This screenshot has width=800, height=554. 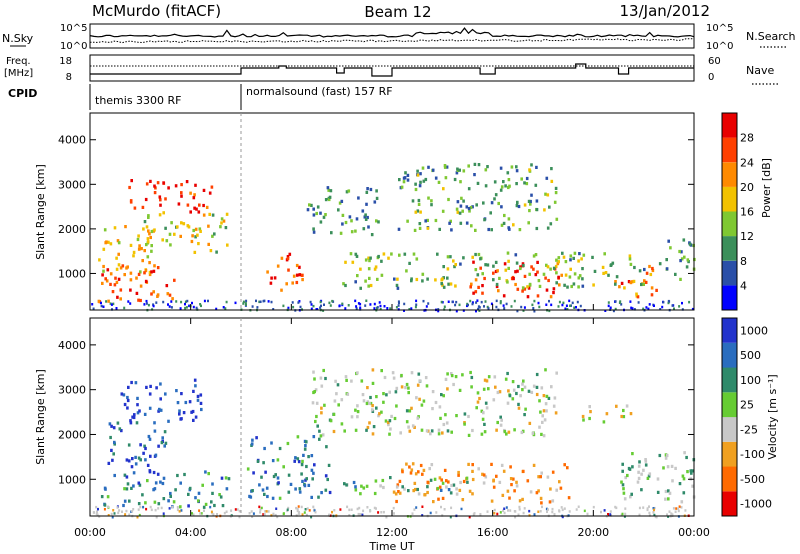 What do you see at coordinates (729, 211) in the screenshot?
I see `colorbar-frame` at bounding box center [729, 211].